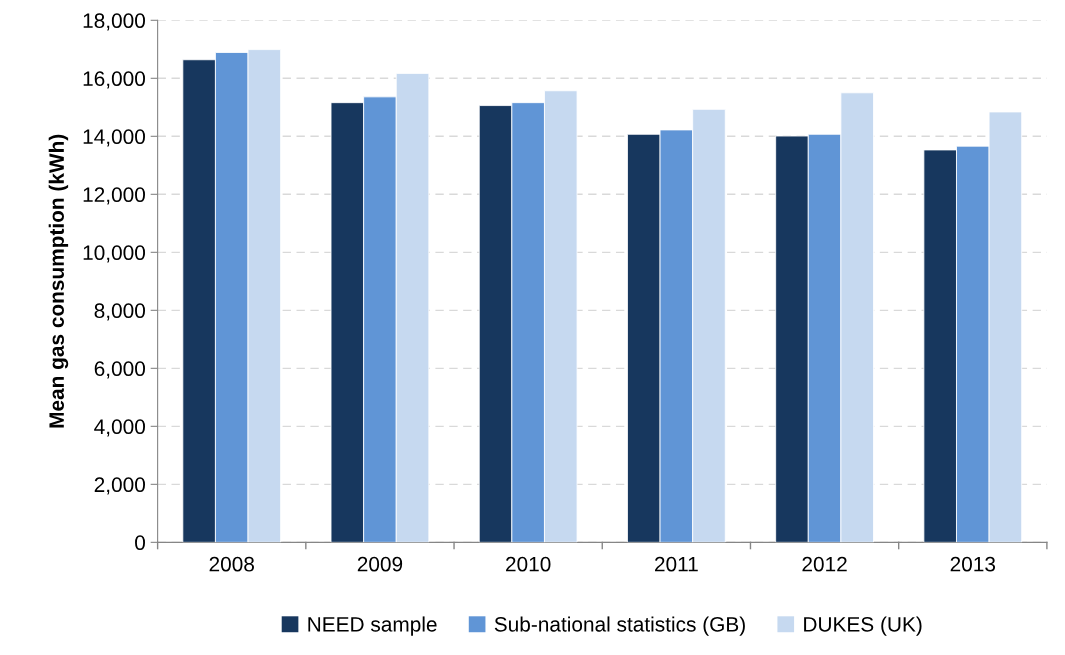 This screenshot has width=1065, height=655. I want to click on y-tick-label: 8,000, so click(119, 312).